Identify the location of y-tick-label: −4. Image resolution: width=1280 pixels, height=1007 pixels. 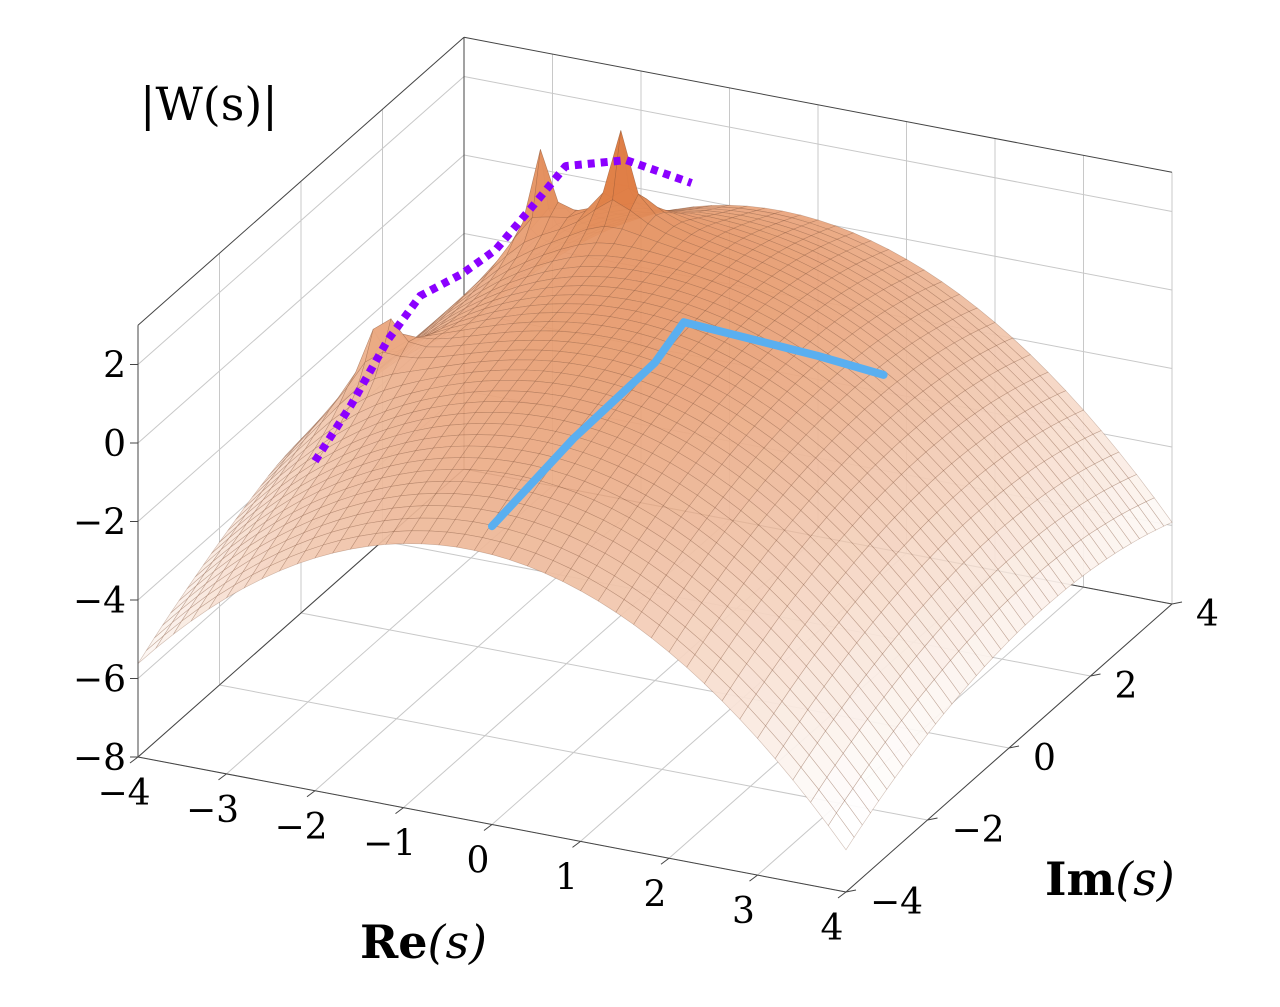
(896, 902).